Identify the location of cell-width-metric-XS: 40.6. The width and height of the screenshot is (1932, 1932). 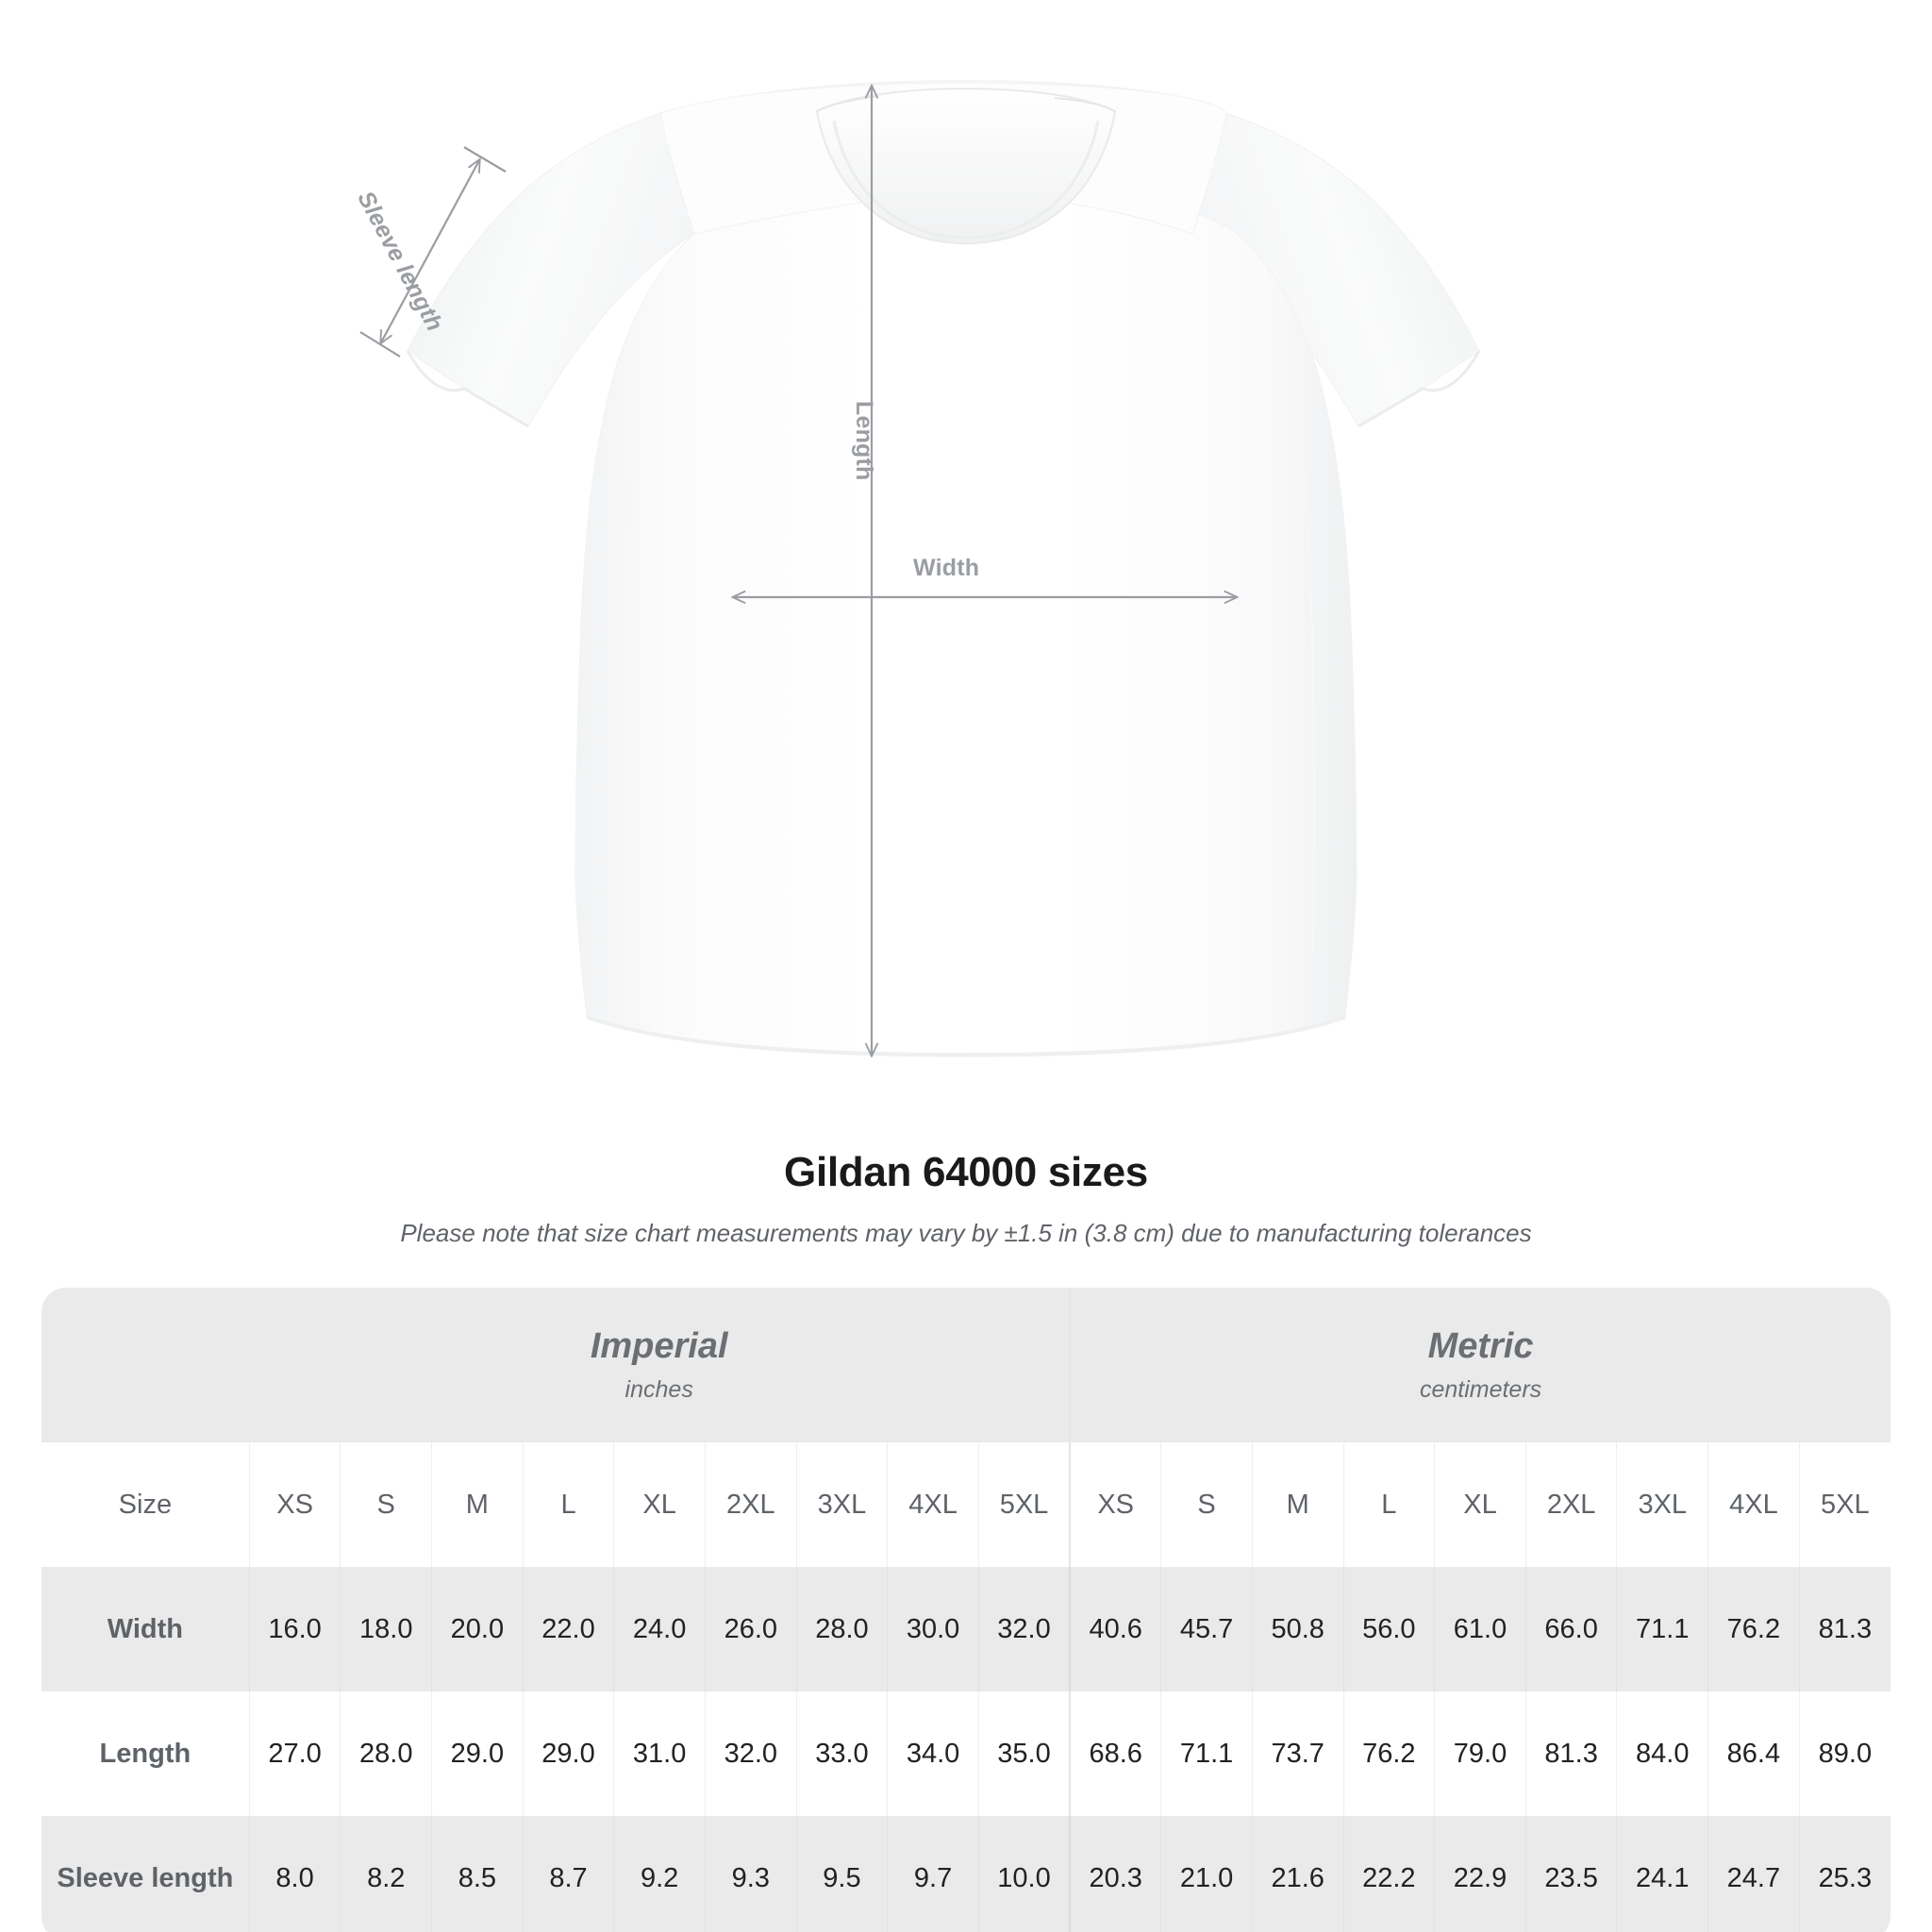
(1115, 1629).